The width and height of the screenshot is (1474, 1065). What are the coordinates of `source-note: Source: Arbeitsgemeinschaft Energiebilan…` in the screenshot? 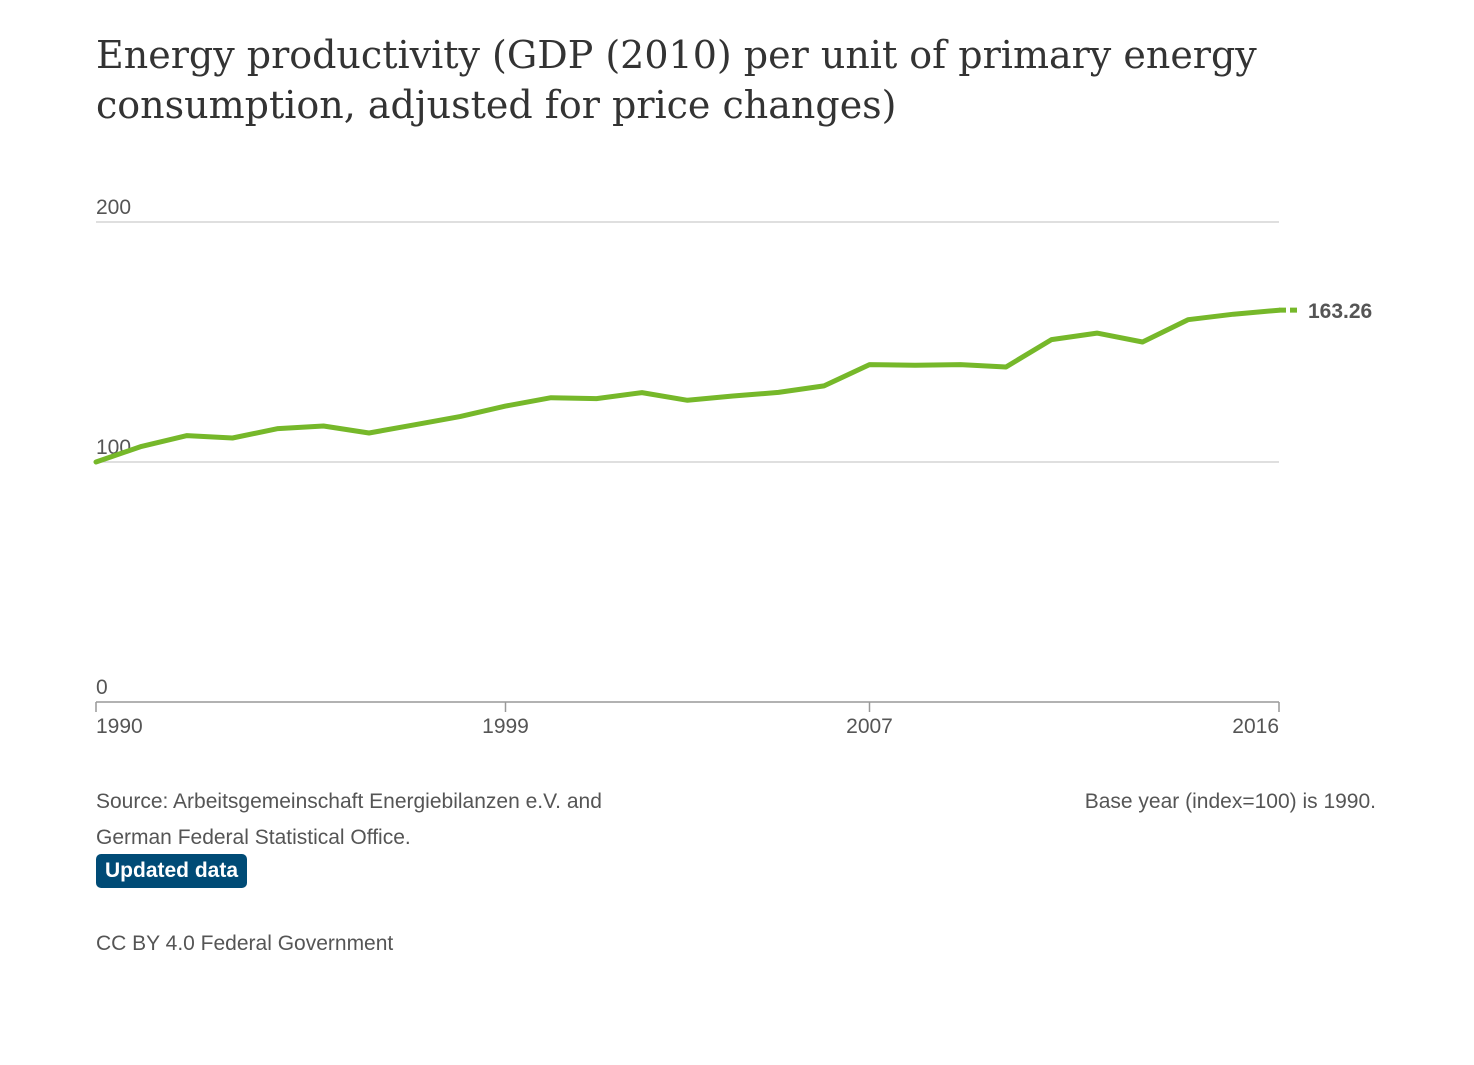 It's located at (406, 820).